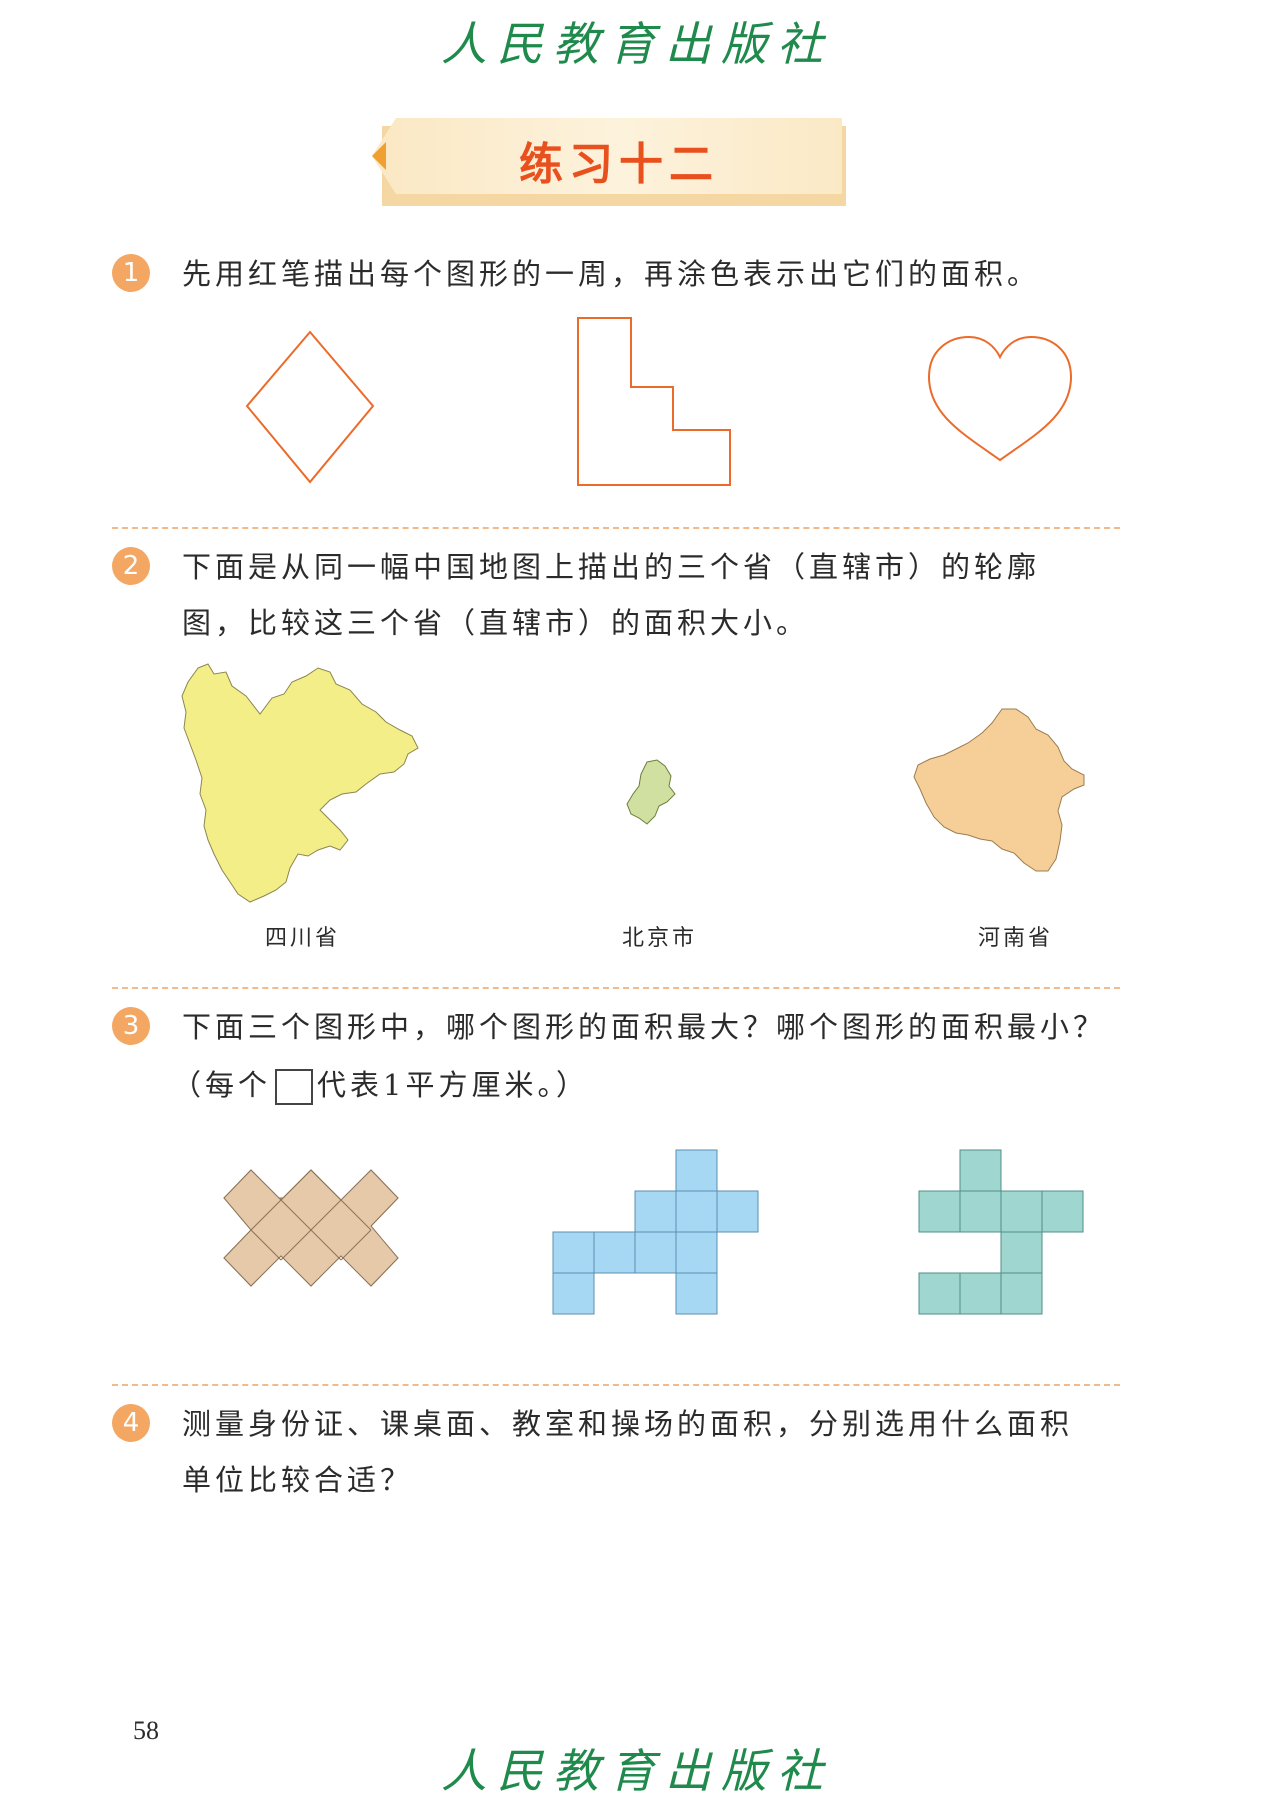  I want to click on map-label-henan: 河南省, so click(1016, 938).